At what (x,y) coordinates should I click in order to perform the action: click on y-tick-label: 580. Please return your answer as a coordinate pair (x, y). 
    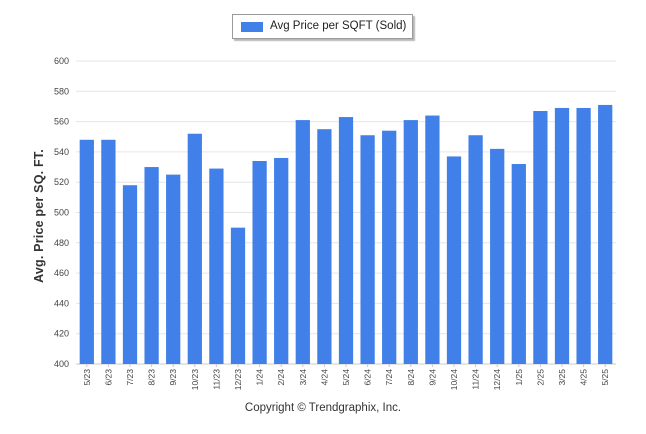
    Looking at the image, I should click on (61, 91).